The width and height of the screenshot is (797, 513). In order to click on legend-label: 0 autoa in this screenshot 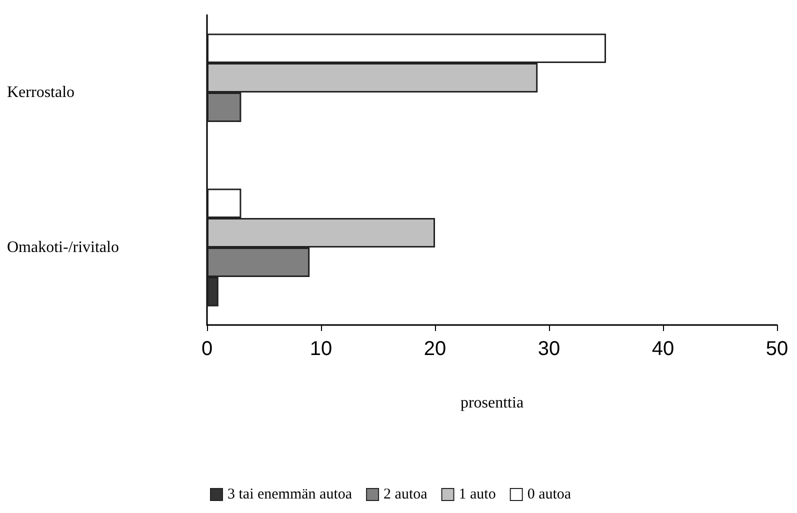, I will do `click(549, 494)`.